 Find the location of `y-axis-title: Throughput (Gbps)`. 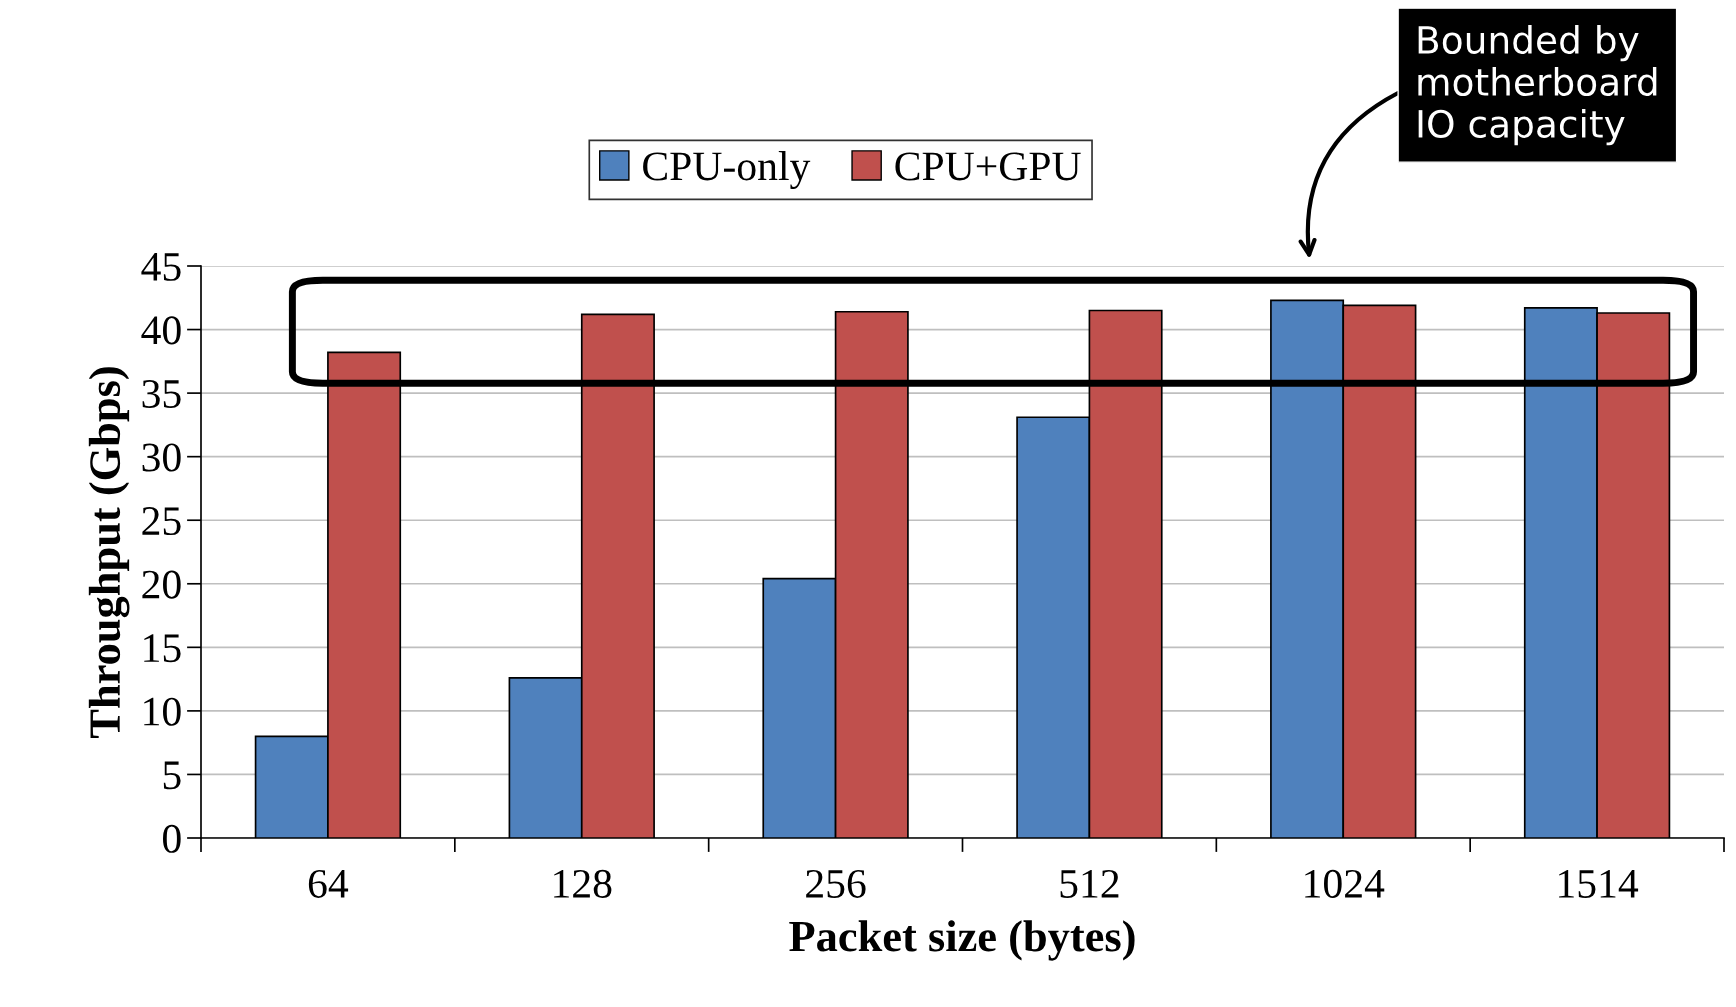

y-axis-title: Throughput (Gbps) is located at coordinates (109, 553).